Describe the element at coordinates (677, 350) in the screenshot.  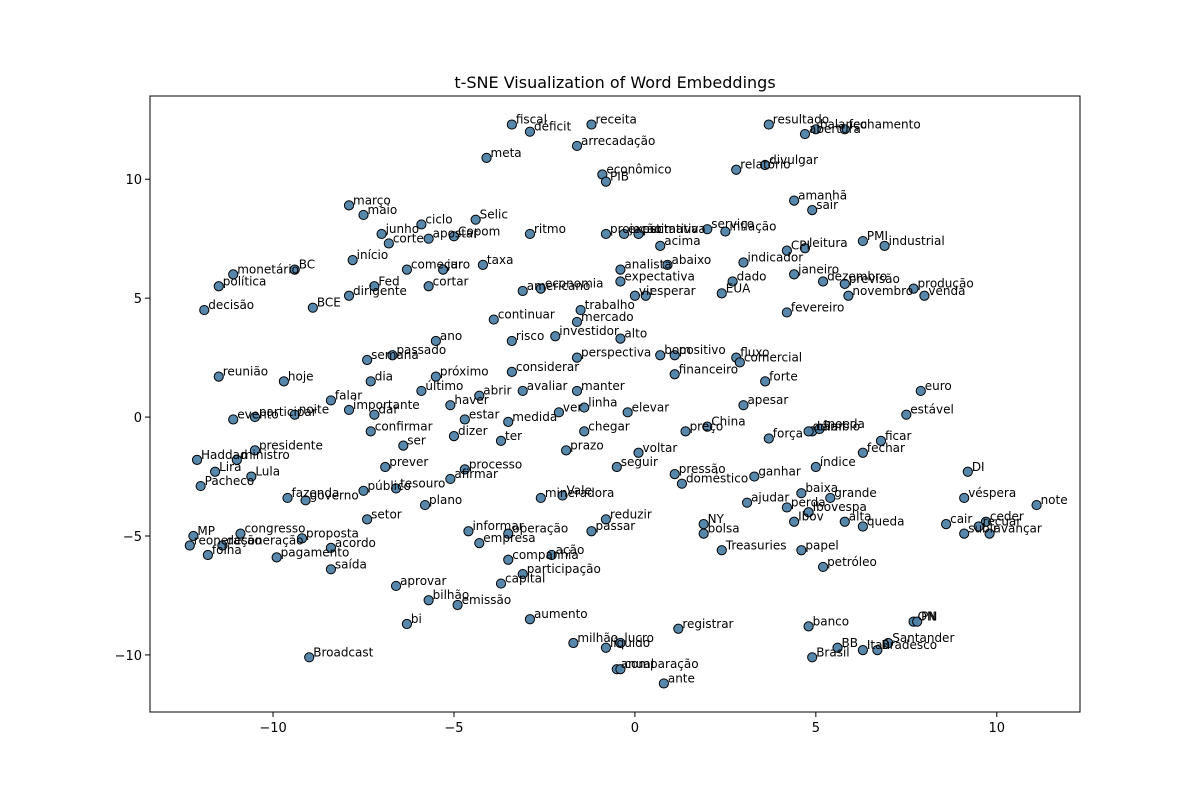
I see `word-label: bom` at that location.